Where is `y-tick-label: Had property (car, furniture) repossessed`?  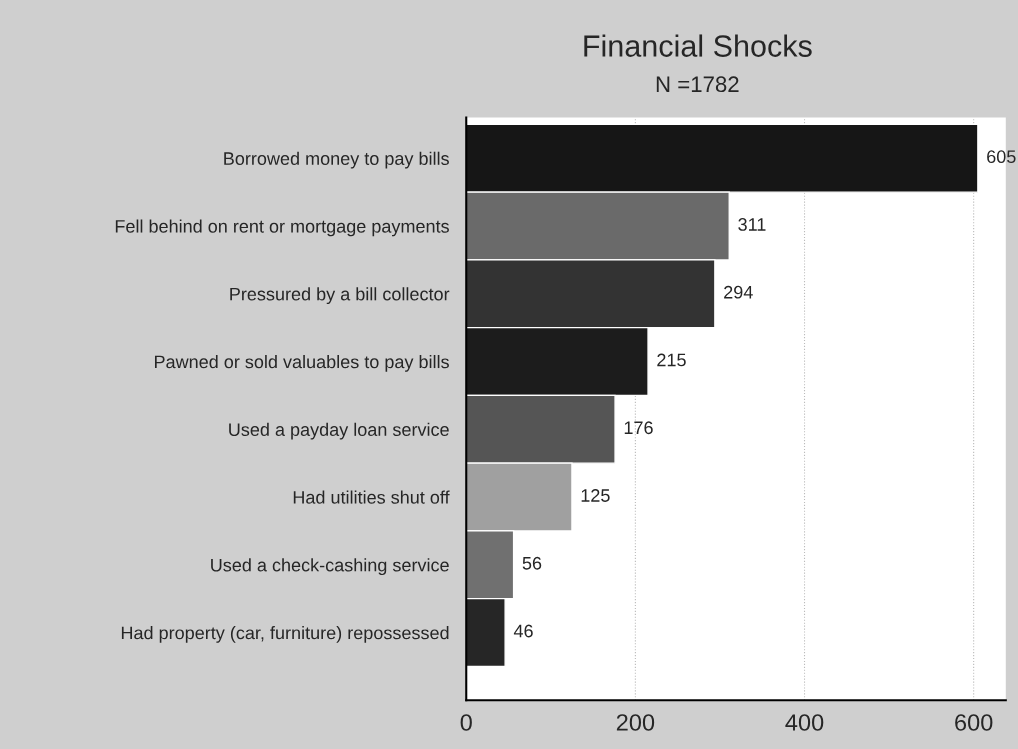
y-tick-label: Had property (car, furniture) repossessed is located at coordinates (285, 634).